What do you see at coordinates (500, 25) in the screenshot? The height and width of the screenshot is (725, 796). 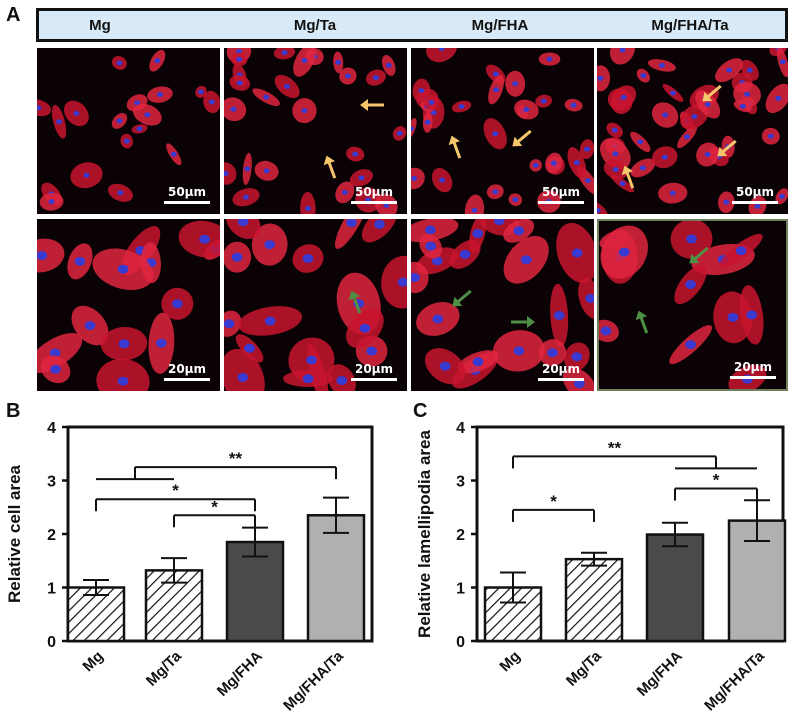 I see `header-label-mg-fha: Mg/FHA` at bounding box center [500, 25].